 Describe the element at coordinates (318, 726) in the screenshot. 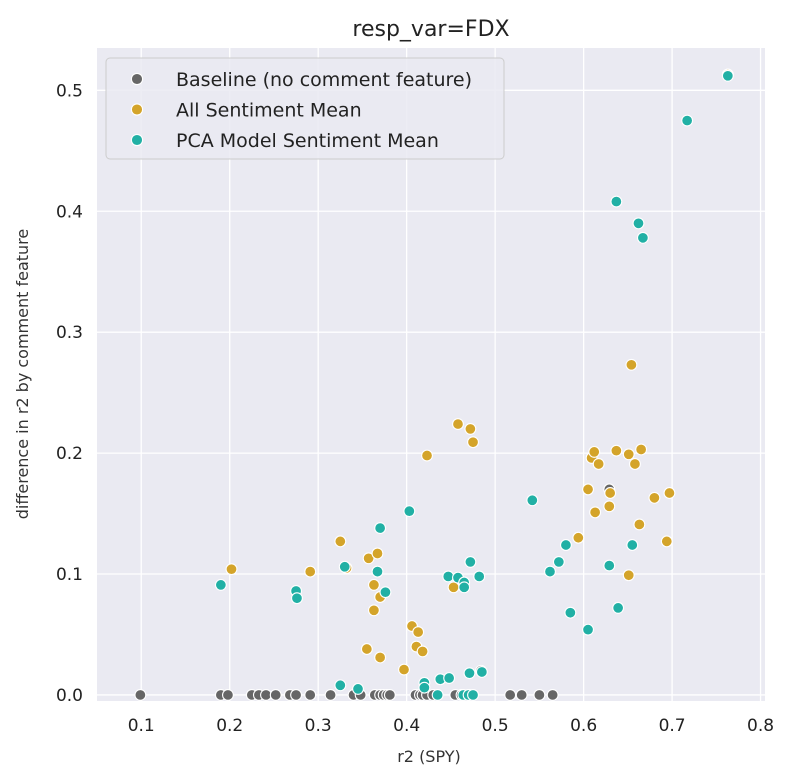

I see `x-tick-label: 0.3` at that location.